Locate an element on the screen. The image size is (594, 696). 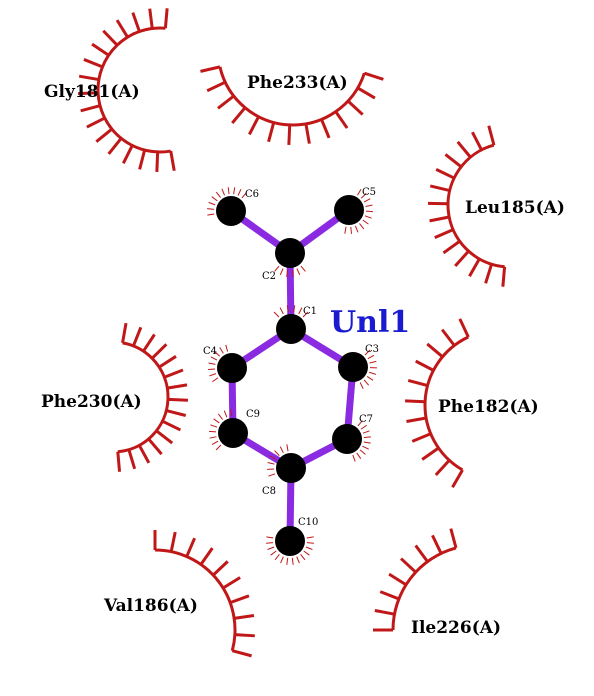
hydrophobic-arc-gly181 is located at coordinates (127, 90).